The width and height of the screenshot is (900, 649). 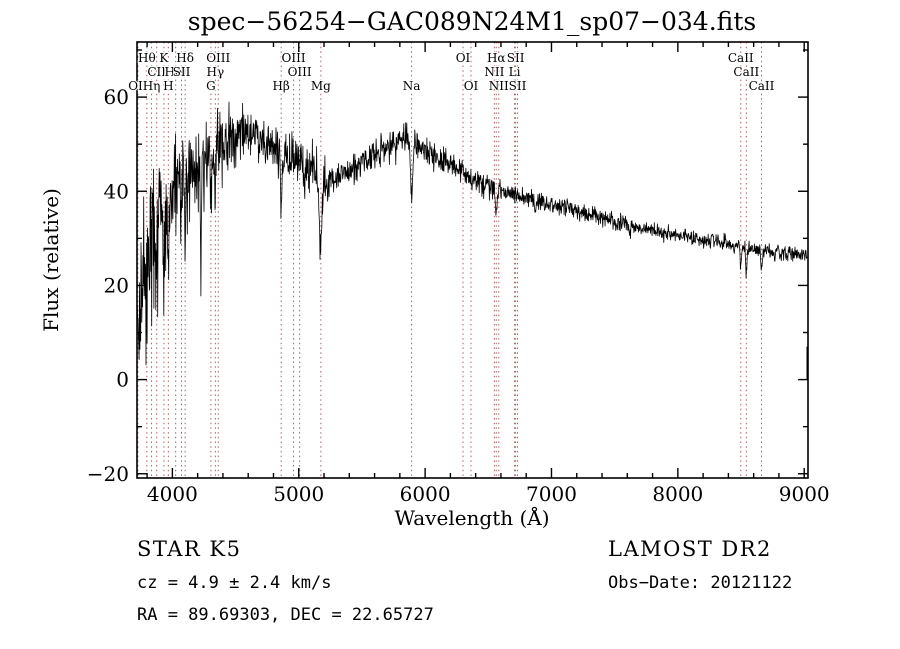 What do you see at coordinates (551, 494) in the screenshot?
I see `x-tick-label: 7000` at bounding box center [551, 494].